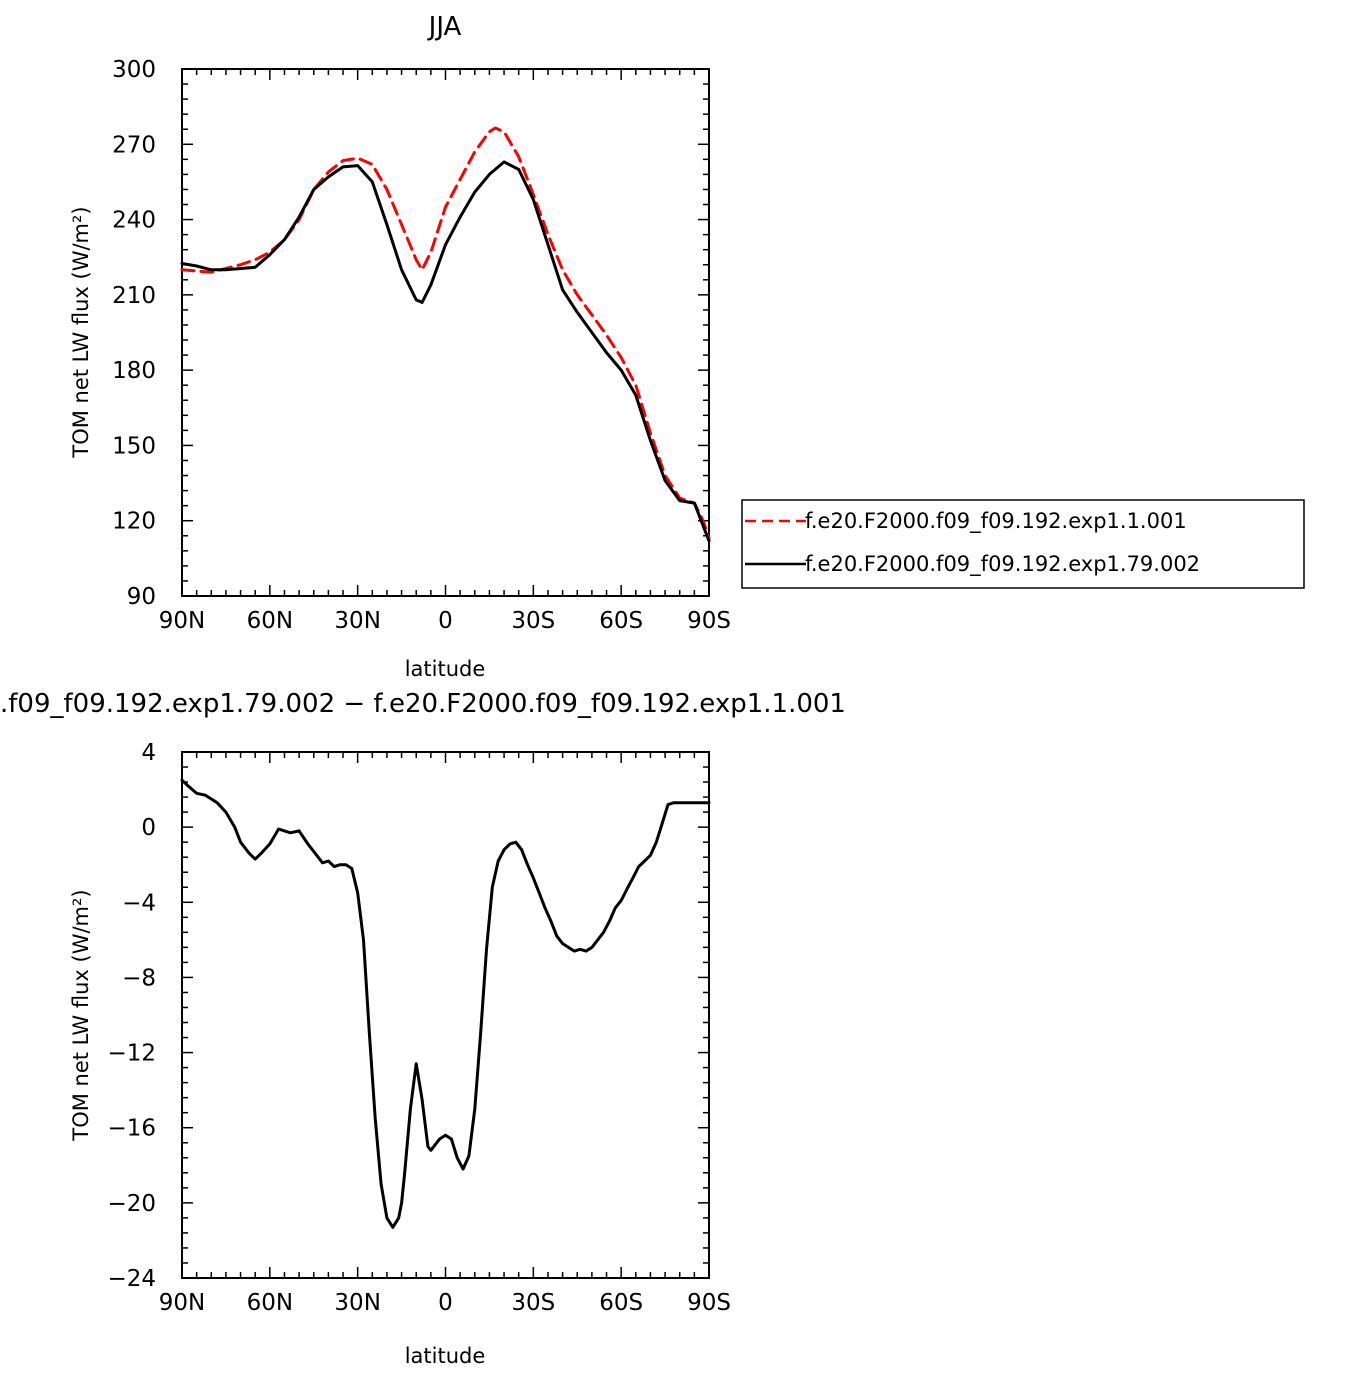 The width and height of the screenshot is (1372, 1374). What do you see at coordinates (357, 621) in the screenshot?
I see `top-x-tick-label: 30N` at bounding box center [357, 621].